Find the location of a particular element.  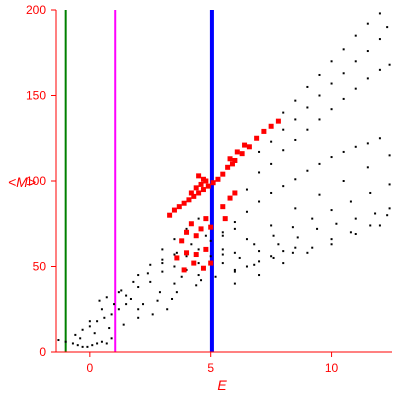

y-tick-label: 150 is located at coordinates (36, 96).